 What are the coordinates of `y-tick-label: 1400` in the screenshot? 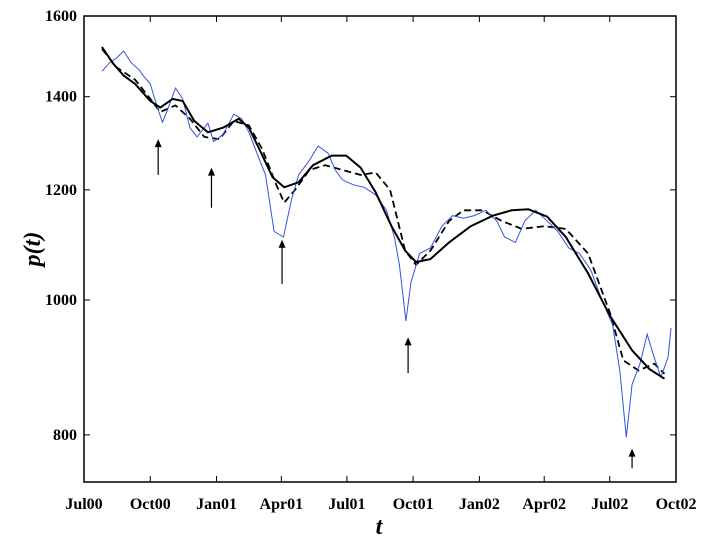 It's located at (61, 97).